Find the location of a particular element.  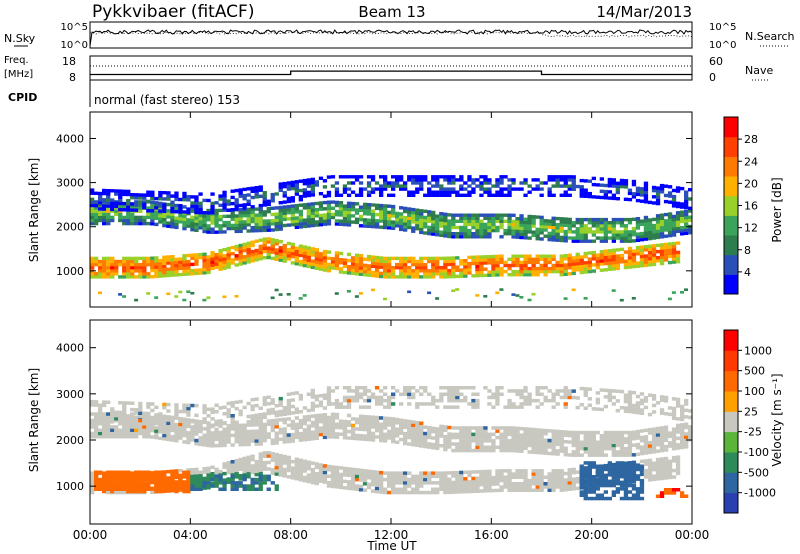

beam-title: Beam 13 is located at coordinates (391, 12).